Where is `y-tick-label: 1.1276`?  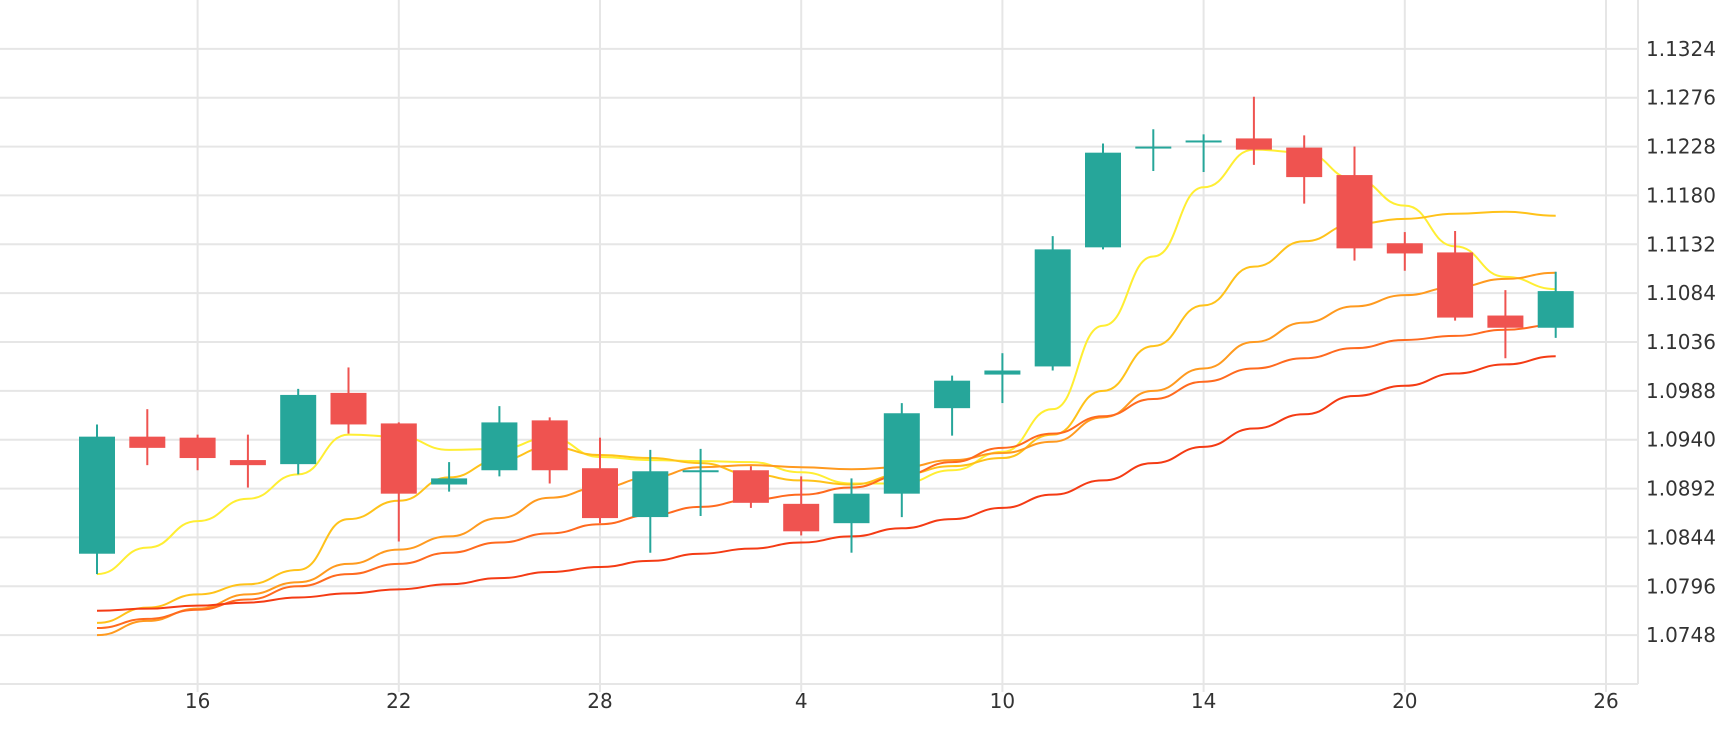 y-tick-label: 1.1276 is located at coordinates (1681, 98).